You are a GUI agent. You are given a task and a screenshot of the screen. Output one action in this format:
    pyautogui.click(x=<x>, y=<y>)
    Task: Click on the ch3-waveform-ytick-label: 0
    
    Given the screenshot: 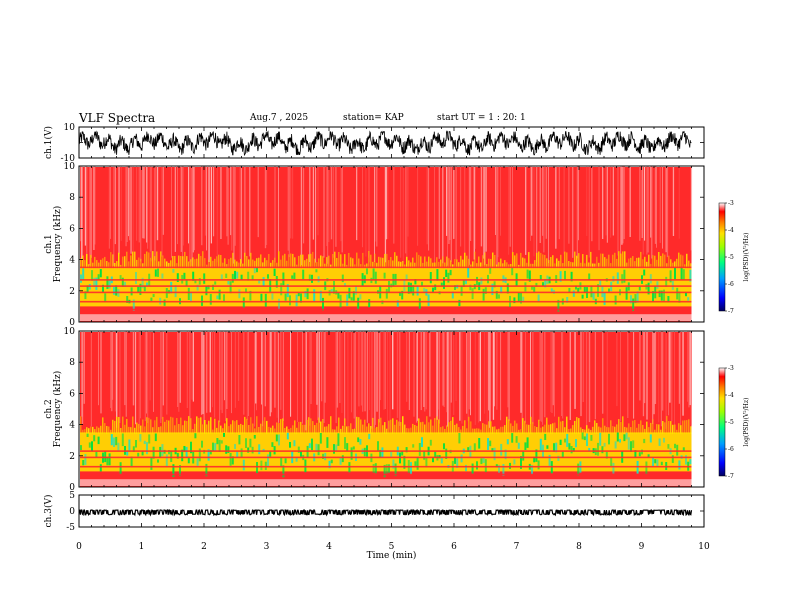 What is the action you would take?
    pyautogui.click(x=72, y=512)
    